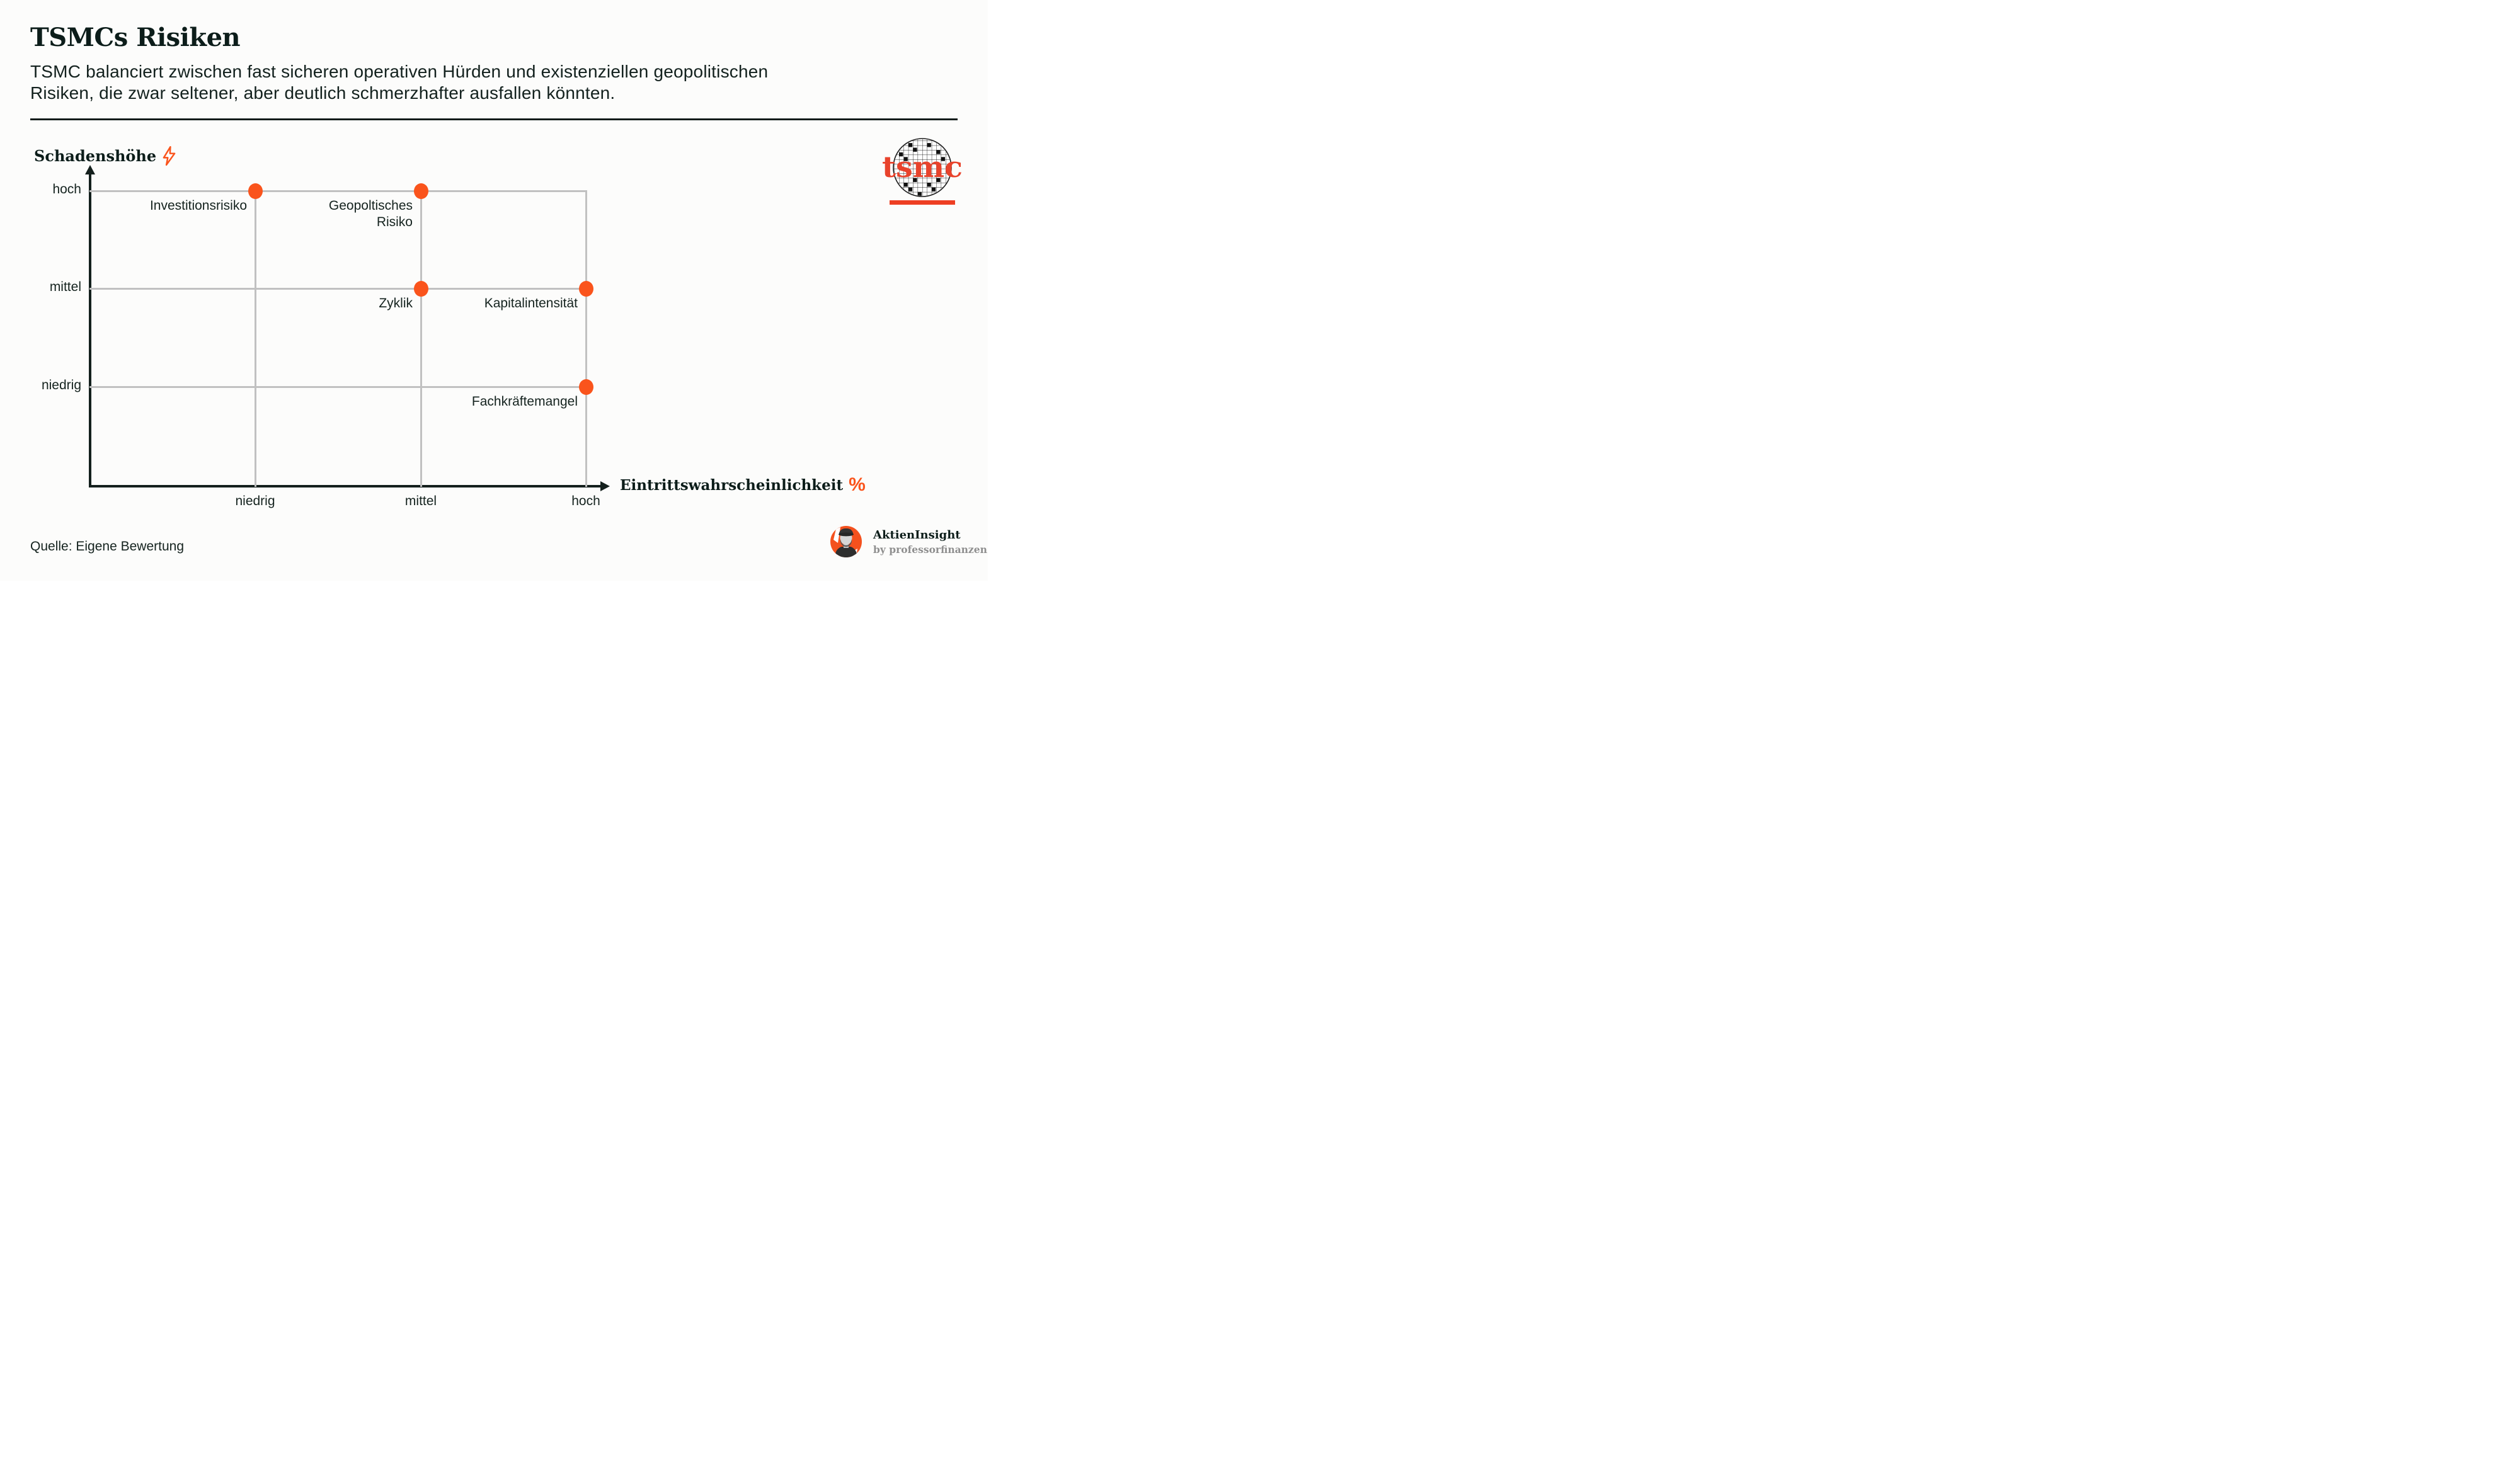 This screenshot has width=2520, height=1482. What do you see at coordinates (370, 214) in the screenshot?
I see `data-point-label: Geopoltisches Risiko` at bounding box center [370, 214].